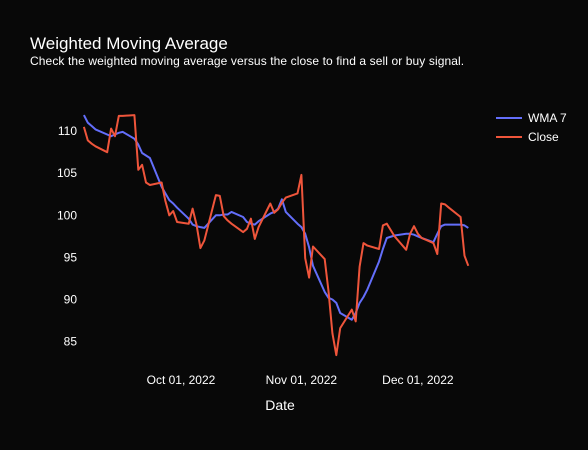  I want to click on y-tick-label: 110, so click(67, 131).